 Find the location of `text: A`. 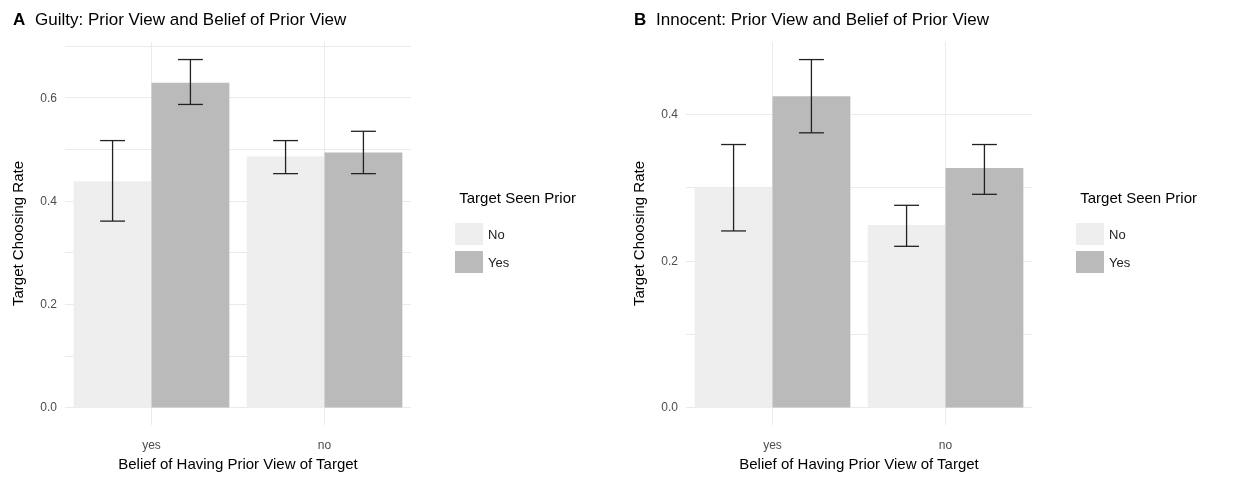

text: A is located at coordinates (19, 19).